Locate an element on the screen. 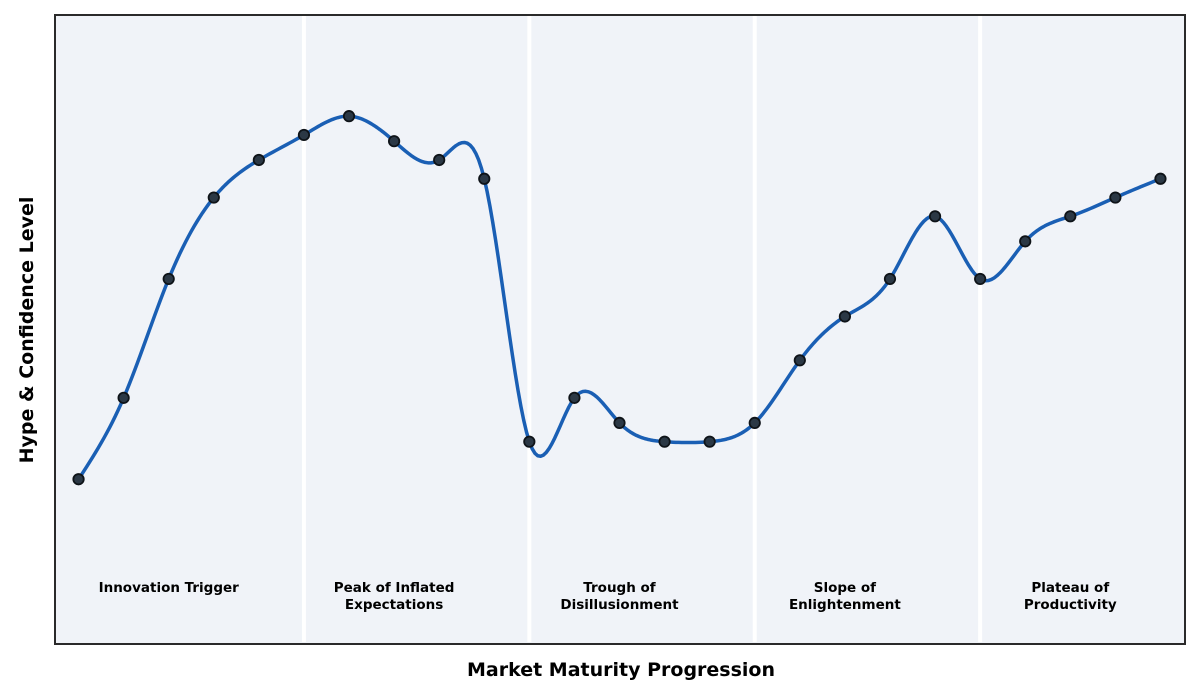 The width and height of the screenshot is (1200, 700). y-axis-label: Hype & Confidence Level is located at coordinates (27, 330).